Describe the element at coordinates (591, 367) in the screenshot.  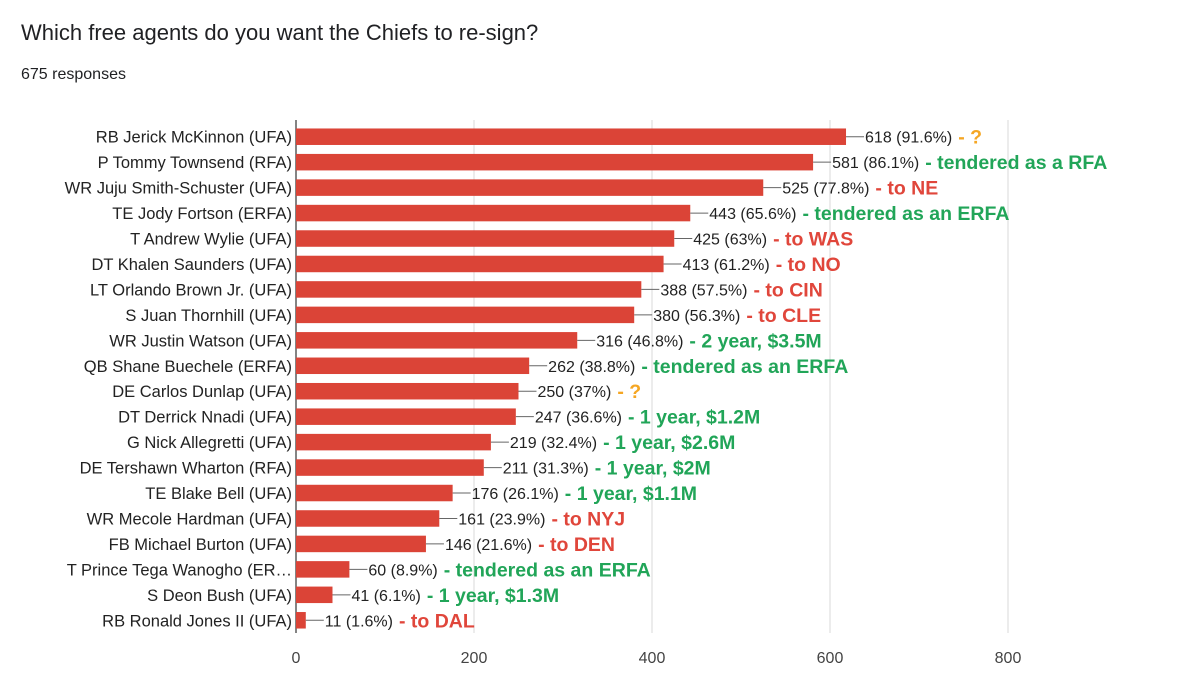
I see `value-label: 262 (38.8%)` at that location.